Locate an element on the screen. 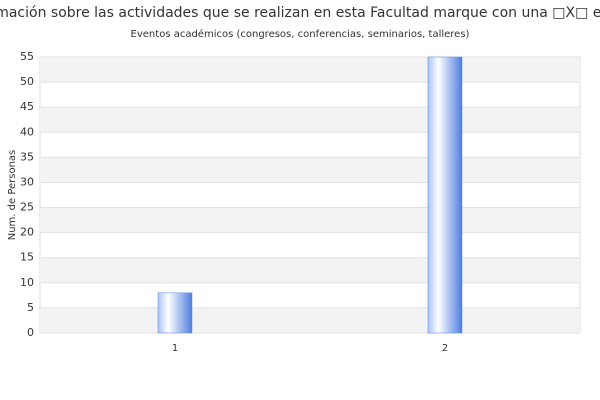 This screenshot has width=600, height=400. y-tick-label: 30 is located at coordinates (27, 181).